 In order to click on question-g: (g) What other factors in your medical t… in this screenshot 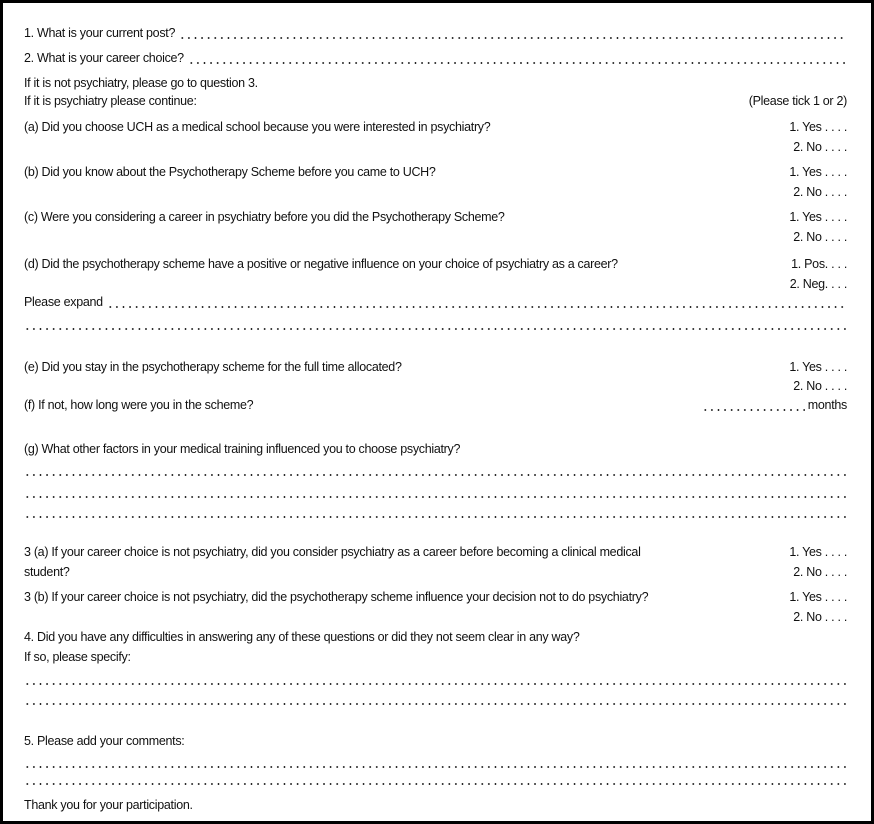, I will do `click(242, 449)`.